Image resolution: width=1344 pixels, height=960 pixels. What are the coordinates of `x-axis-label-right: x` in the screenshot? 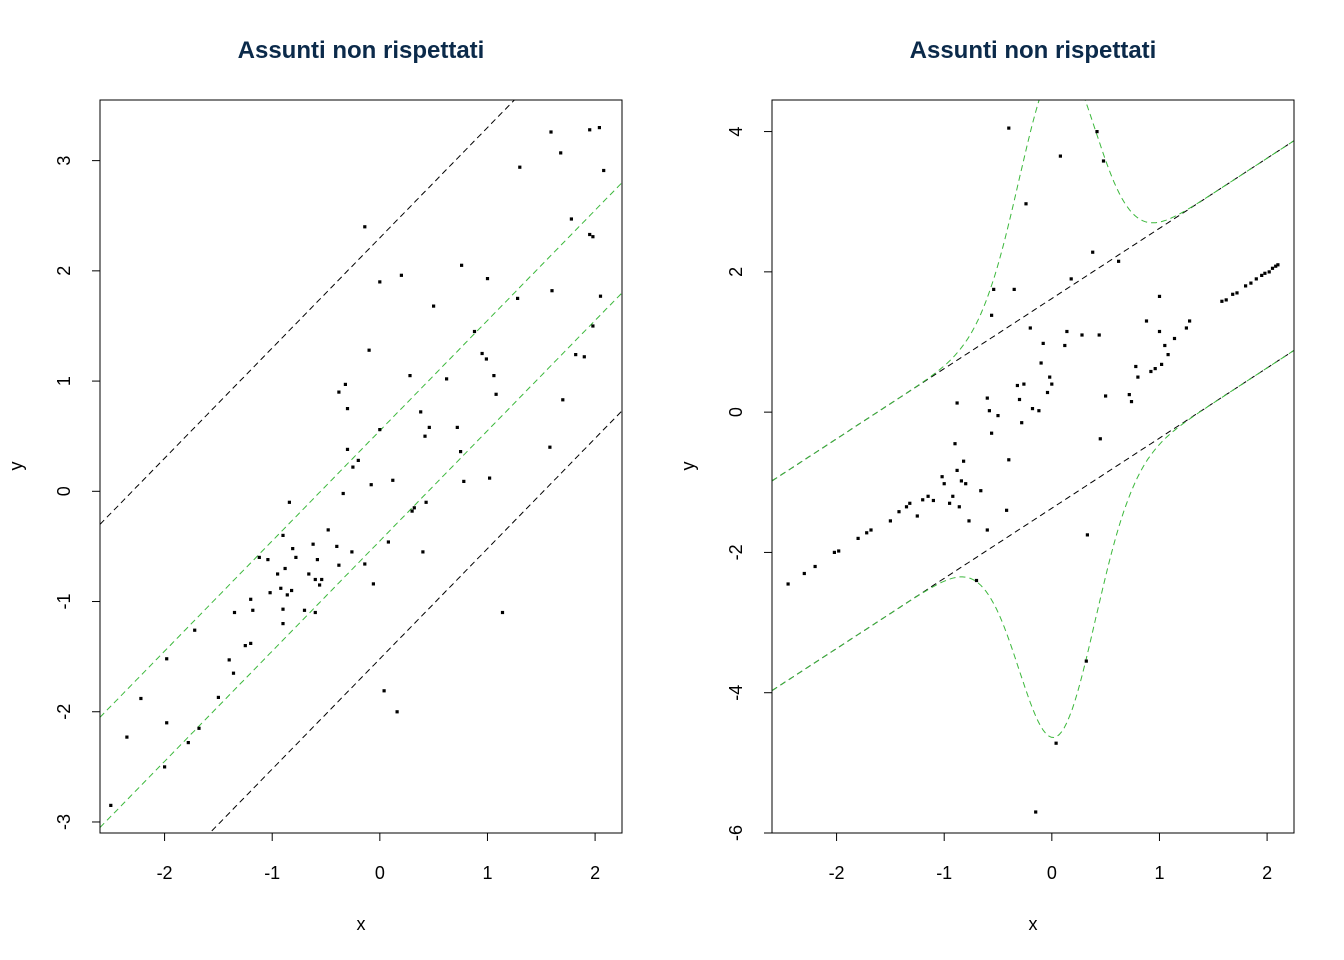 It's located at (1033, 924).